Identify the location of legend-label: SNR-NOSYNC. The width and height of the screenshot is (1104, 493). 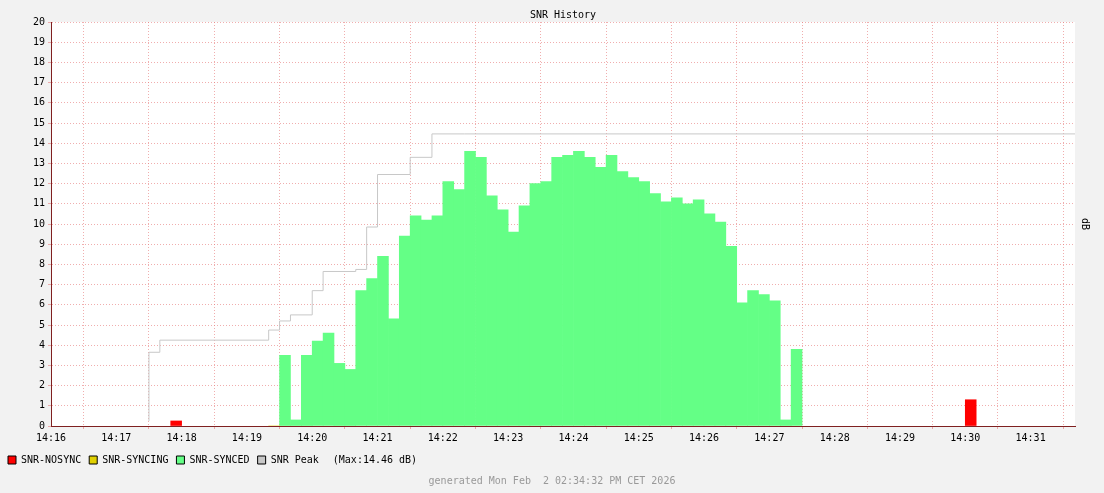
(51, 459).